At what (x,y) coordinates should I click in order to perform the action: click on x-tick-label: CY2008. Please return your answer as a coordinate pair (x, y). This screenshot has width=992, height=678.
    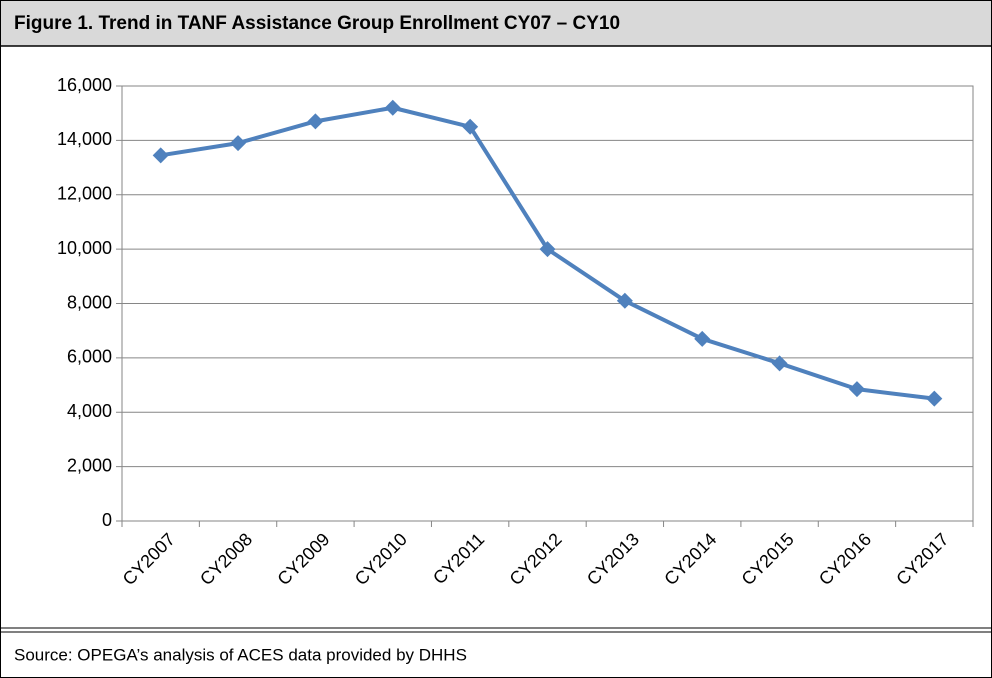
    Looking at the image, I should click on (226, 559).